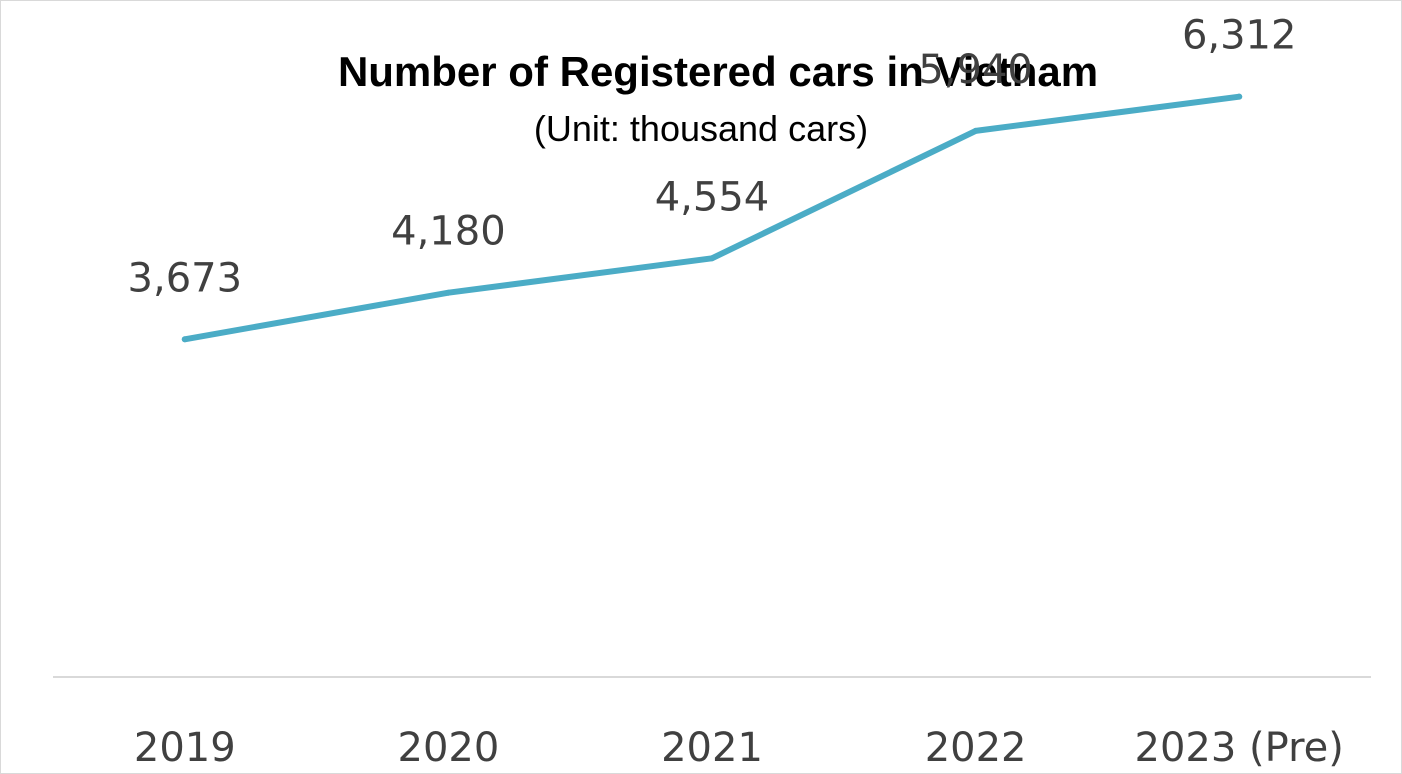 The width and height of the screenshot is (1402, 774). I want to click on data-label: 4,554, so click(712, 197).